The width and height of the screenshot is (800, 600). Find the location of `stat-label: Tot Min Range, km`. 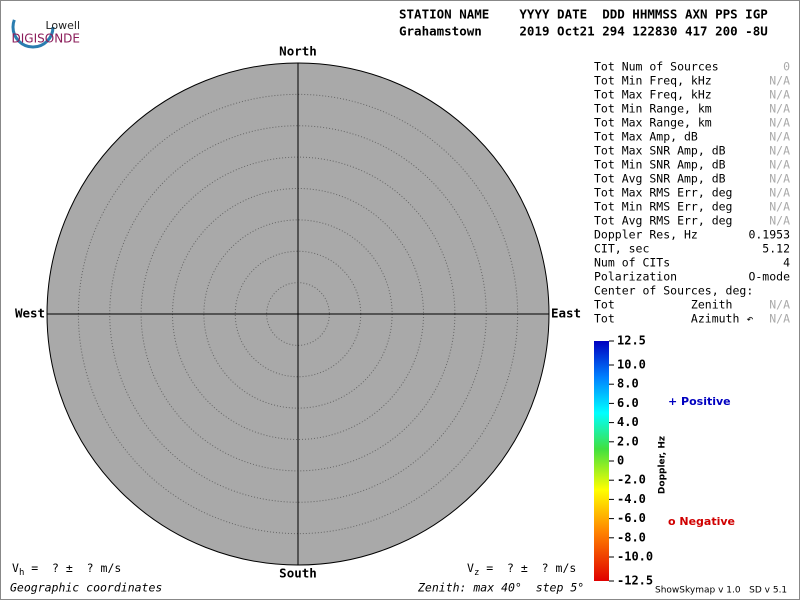

stat-label: Tot Min Range, km is located at coordinates (653, 109).